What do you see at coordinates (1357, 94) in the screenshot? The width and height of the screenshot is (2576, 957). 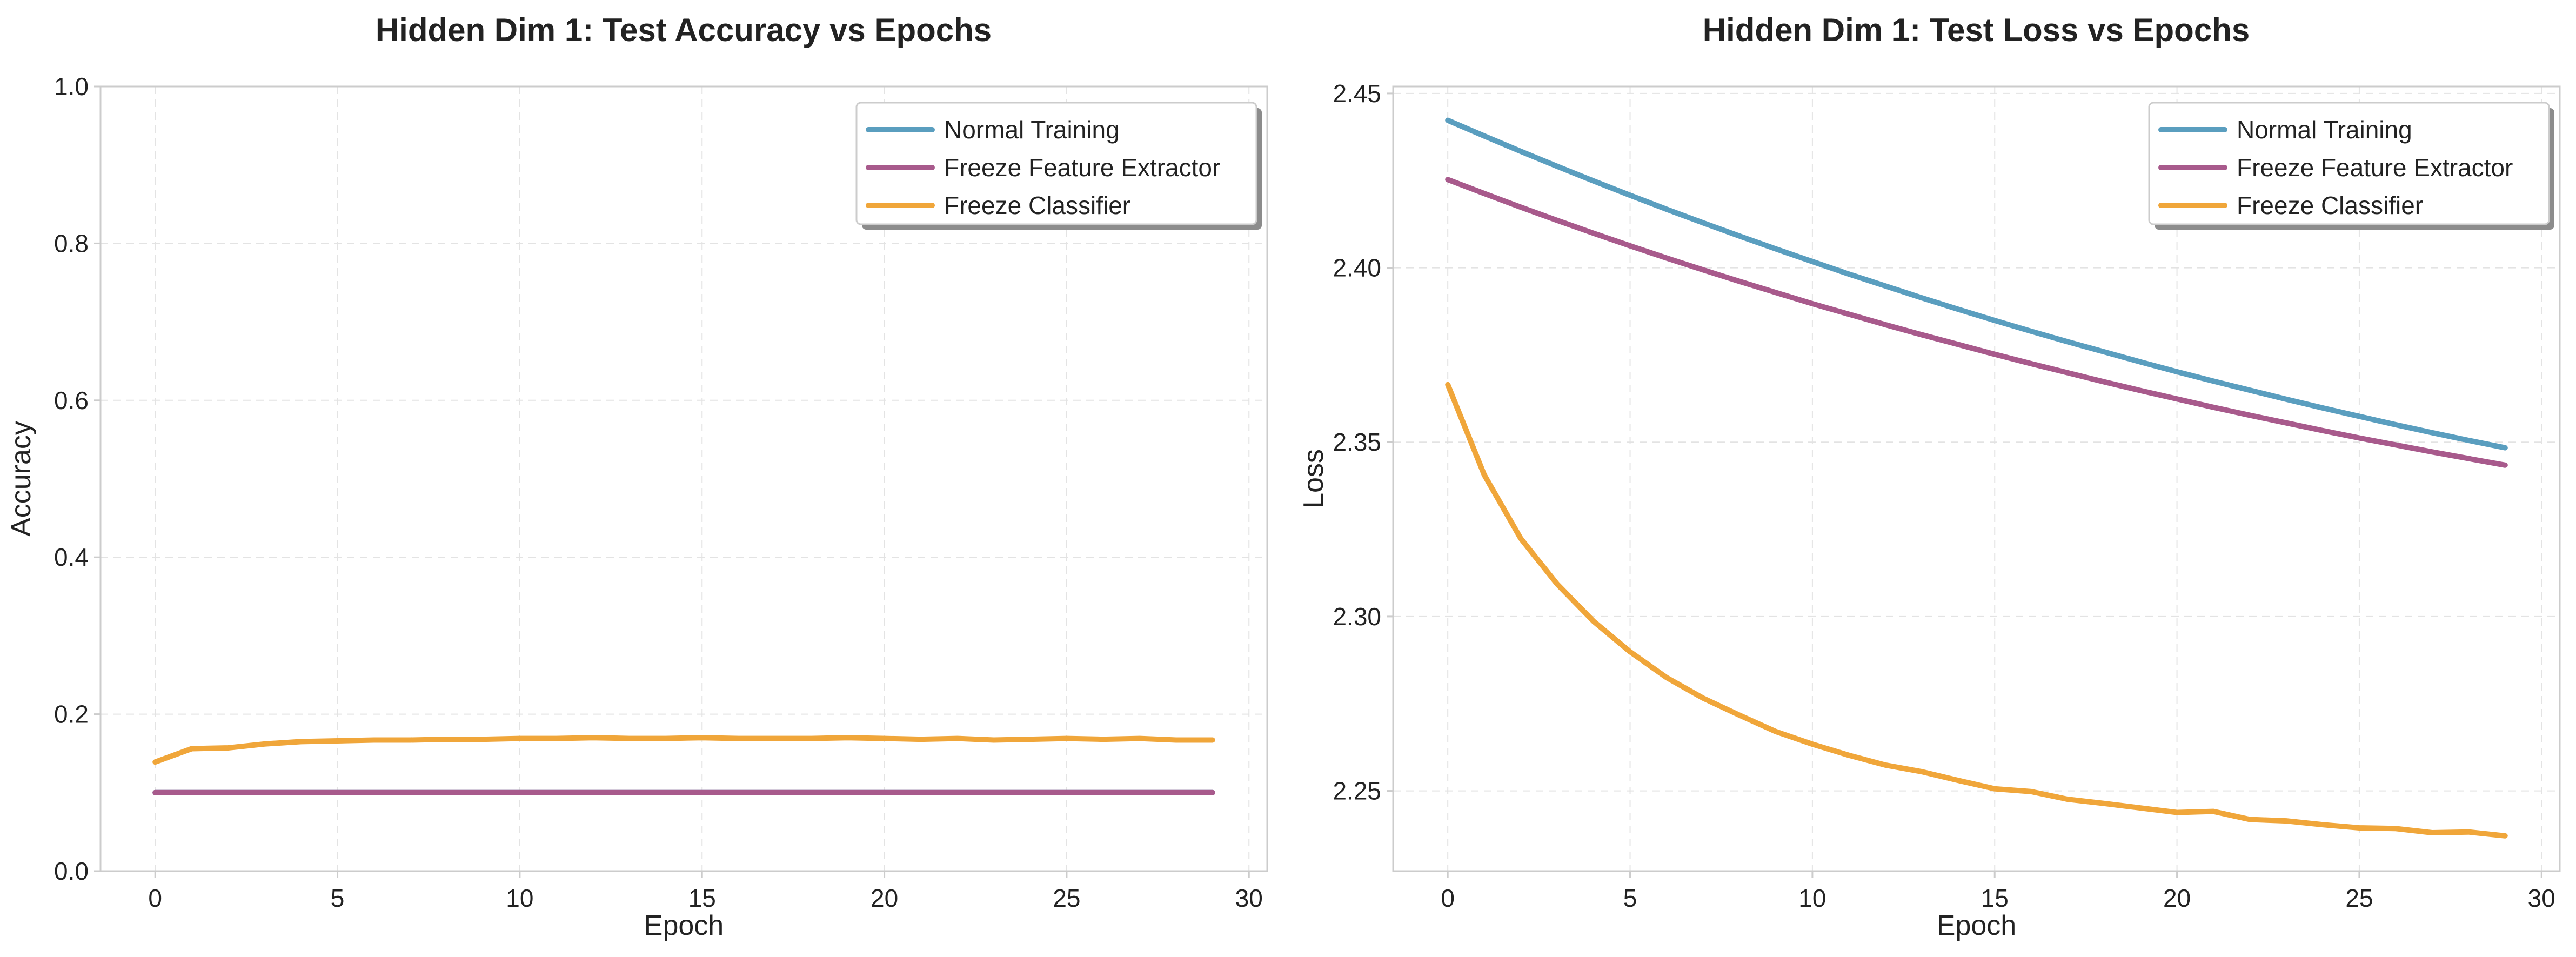 I see `y-tick-label: 2.45` at bounding box center [1357, 94].